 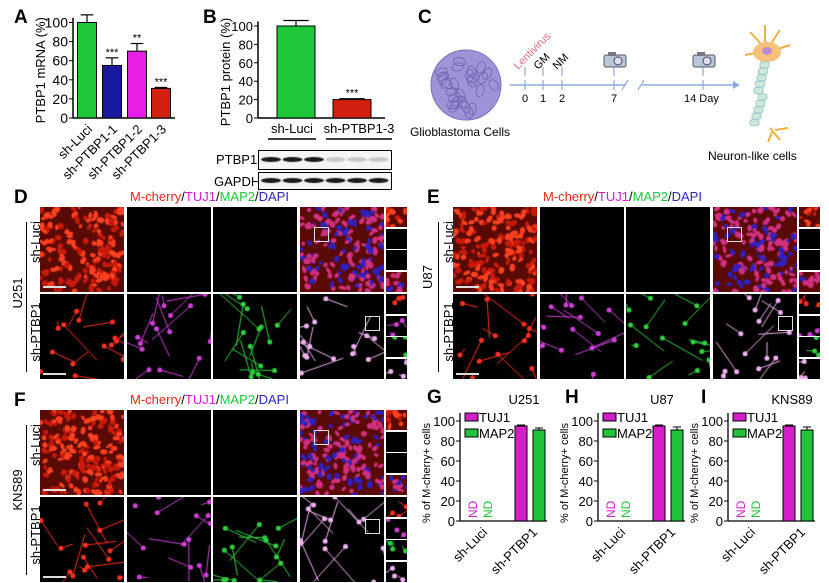 What do you see at coordinates (438, 297) in the screenshot?
I see `divider` at bounding box center [438, 297].